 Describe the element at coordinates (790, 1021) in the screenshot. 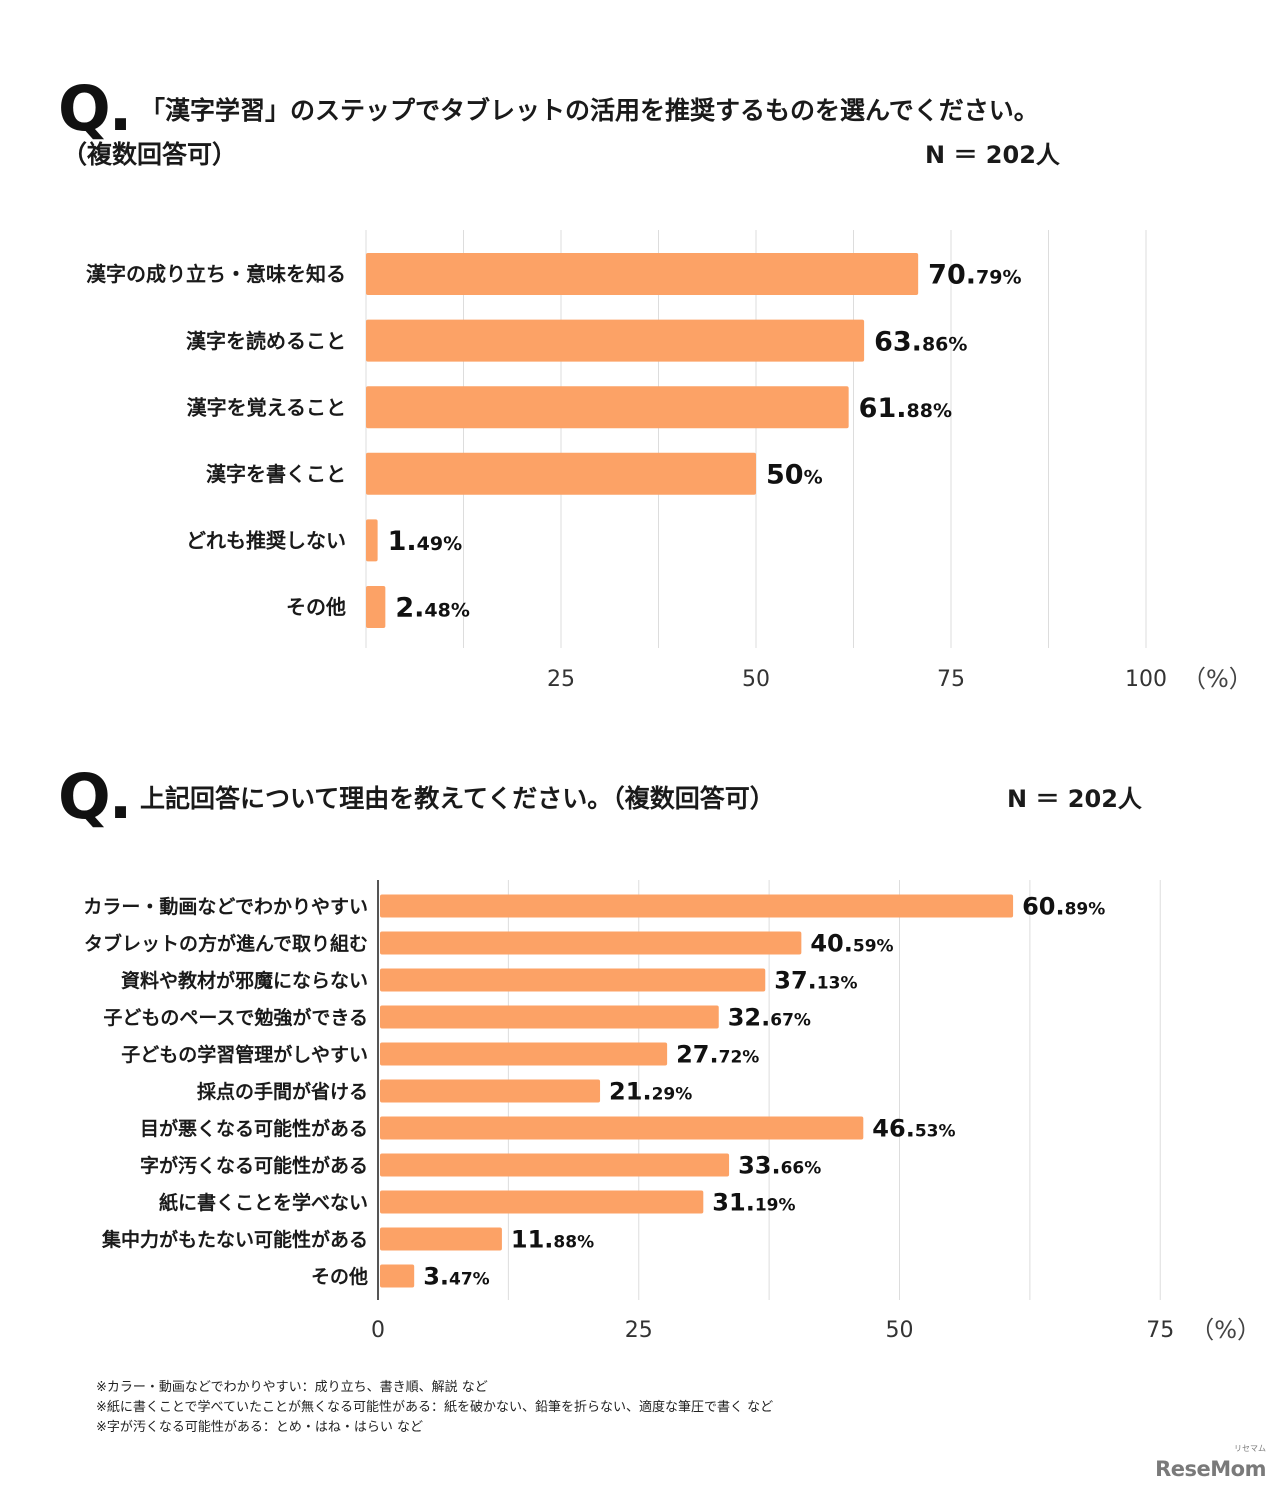

I see `value-label-decimal: 67%` at that location.